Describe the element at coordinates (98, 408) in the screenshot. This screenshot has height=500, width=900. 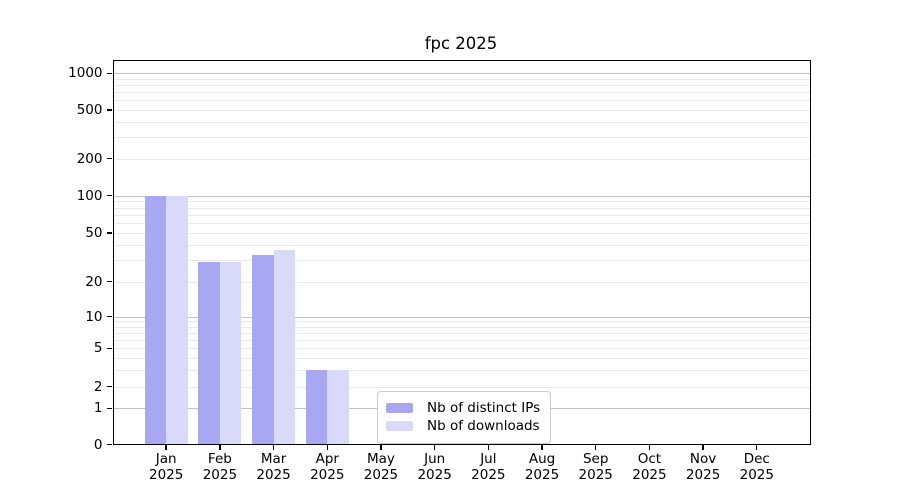
I see `y-tick-label: 1` at that location.